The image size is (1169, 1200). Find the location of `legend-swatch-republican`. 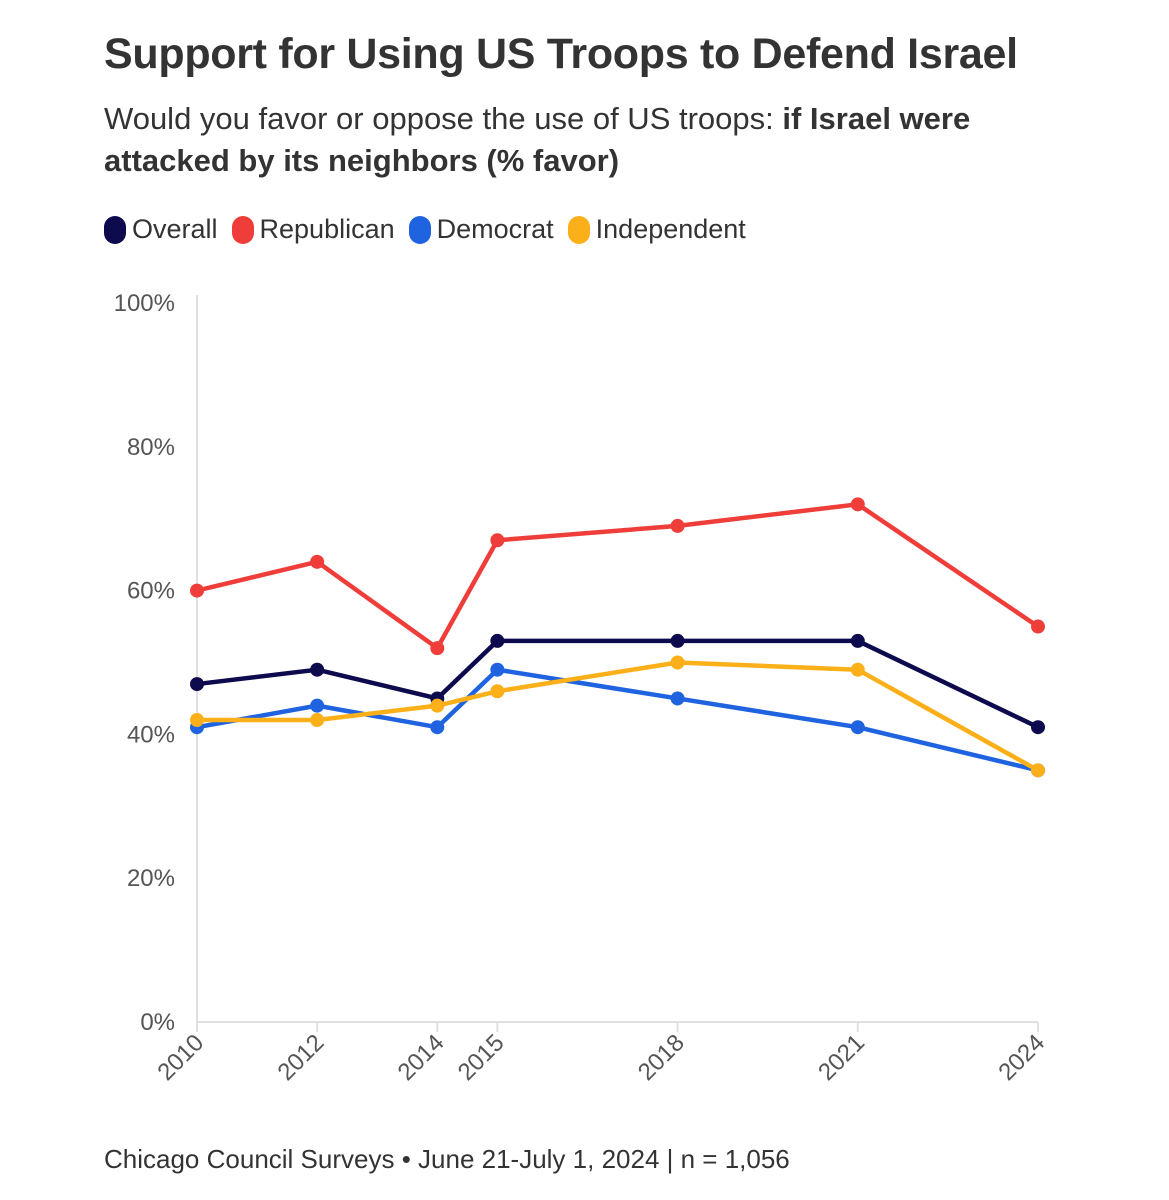

legend-swatch-republican is located at coordinates (242, 229).